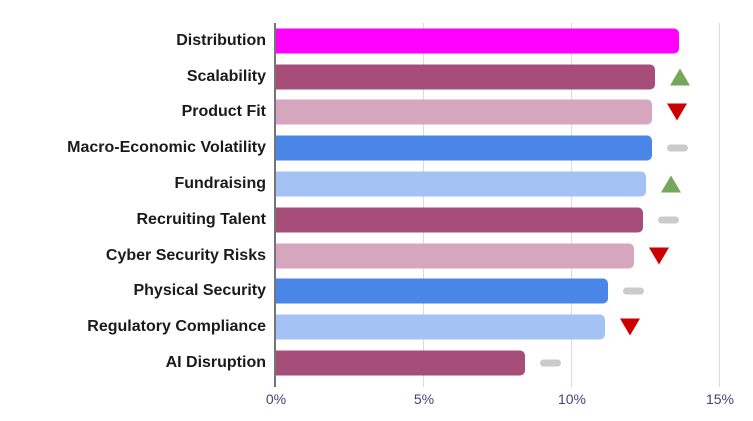  I want to click on category-label: Fundraising, so click(220, 184).